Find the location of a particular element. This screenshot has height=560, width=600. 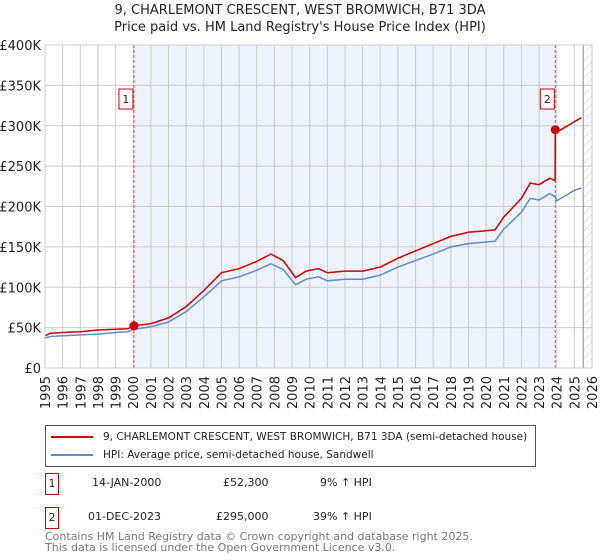

sale-label: 2 is located at coordinates (547, 99).